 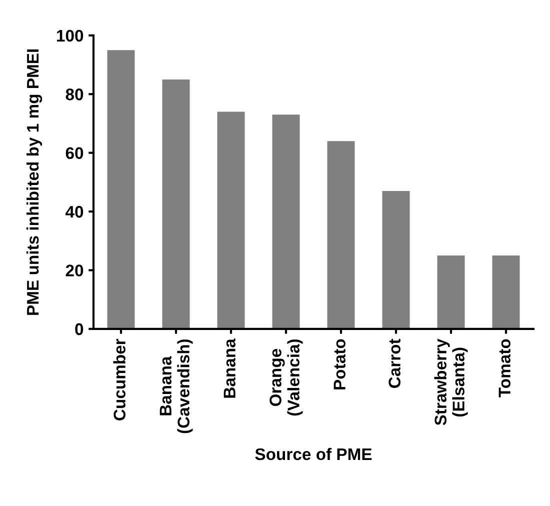 What do you see at coordinates (119, 379) in the screenshot?
I see `x-tick-label: Cucumber` at bounding box center [119, 379].